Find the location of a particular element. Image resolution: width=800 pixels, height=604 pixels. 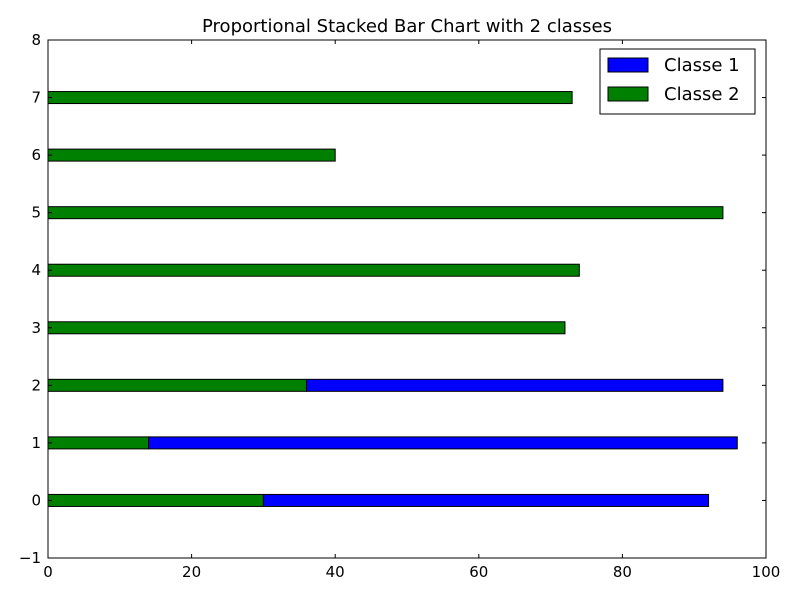

y-tick-label: 2 is located at coordinates (36, 385).